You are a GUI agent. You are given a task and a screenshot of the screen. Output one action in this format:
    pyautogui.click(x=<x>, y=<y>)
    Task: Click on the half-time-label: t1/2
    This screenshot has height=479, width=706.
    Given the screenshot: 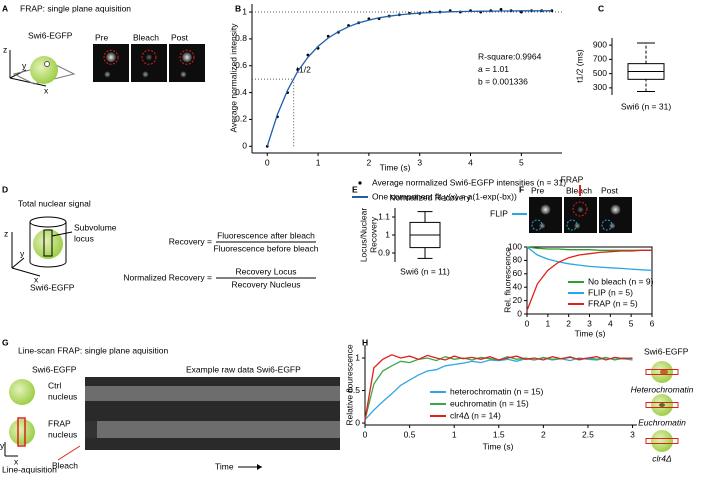 What is the action you would take?
    pyautogui.click(x=304, y=69)
    